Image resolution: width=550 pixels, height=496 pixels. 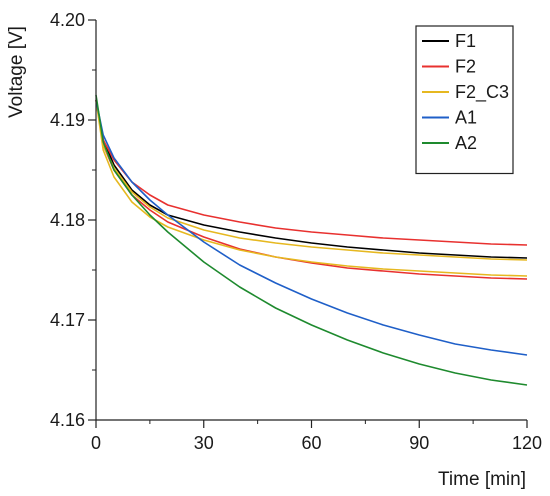 What do you see at coordinates (419, 443) in the screenshot?
I see `x-tick-label: 90` at bounding box center [419, 443].